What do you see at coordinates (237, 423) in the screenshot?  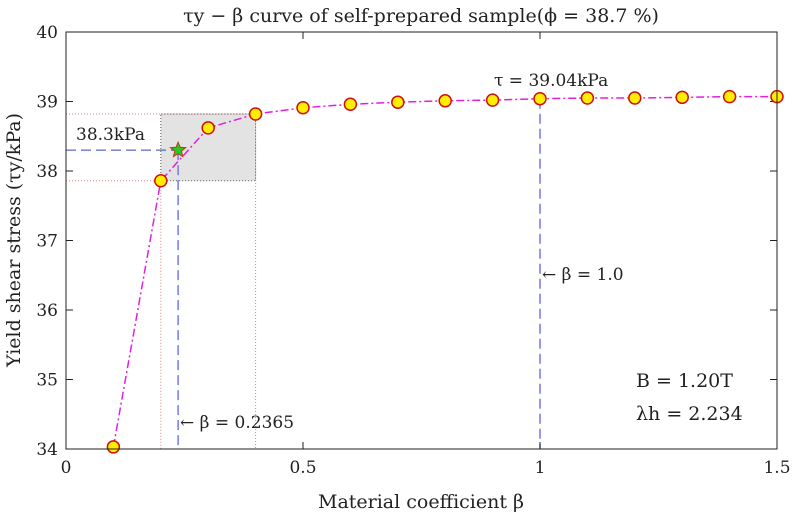 I see `beta-star-label: ← β = 0.2365` at bounding box center [237, 423].